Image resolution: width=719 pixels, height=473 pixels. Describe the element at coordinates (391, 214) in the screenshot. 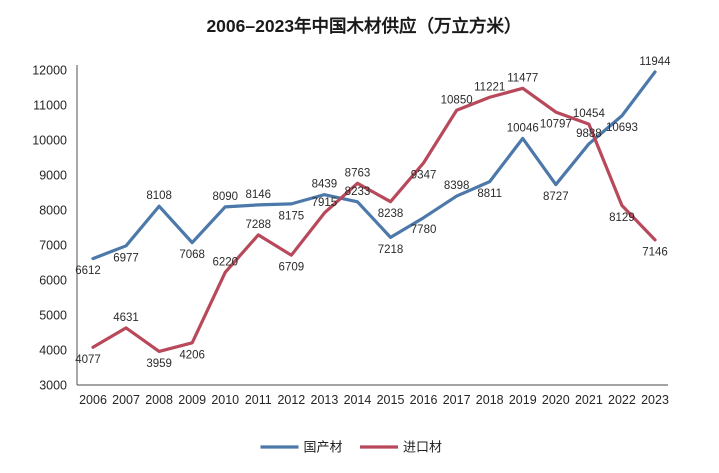

I see `data-label-1-2015: 8238` at that location.